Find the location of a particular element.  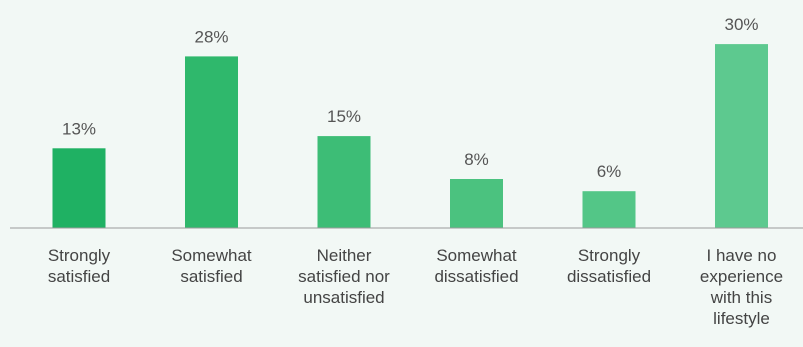

category-label-1-line-1: satisfied is located at coordinates (211, 276).